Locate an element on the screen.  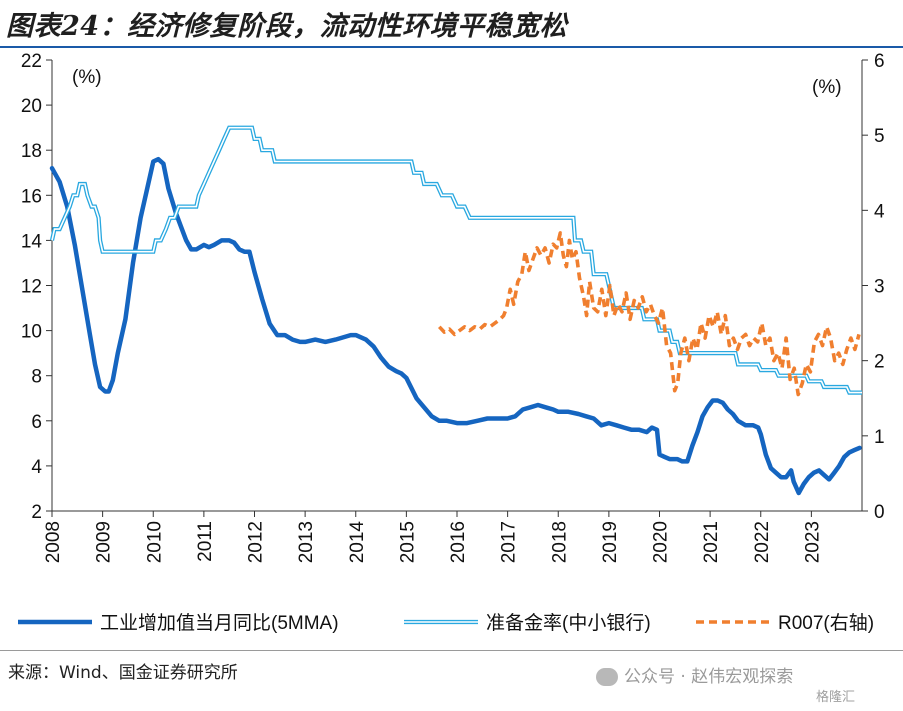
x-tick-label: 2017 is located at coordinates (509, 542).